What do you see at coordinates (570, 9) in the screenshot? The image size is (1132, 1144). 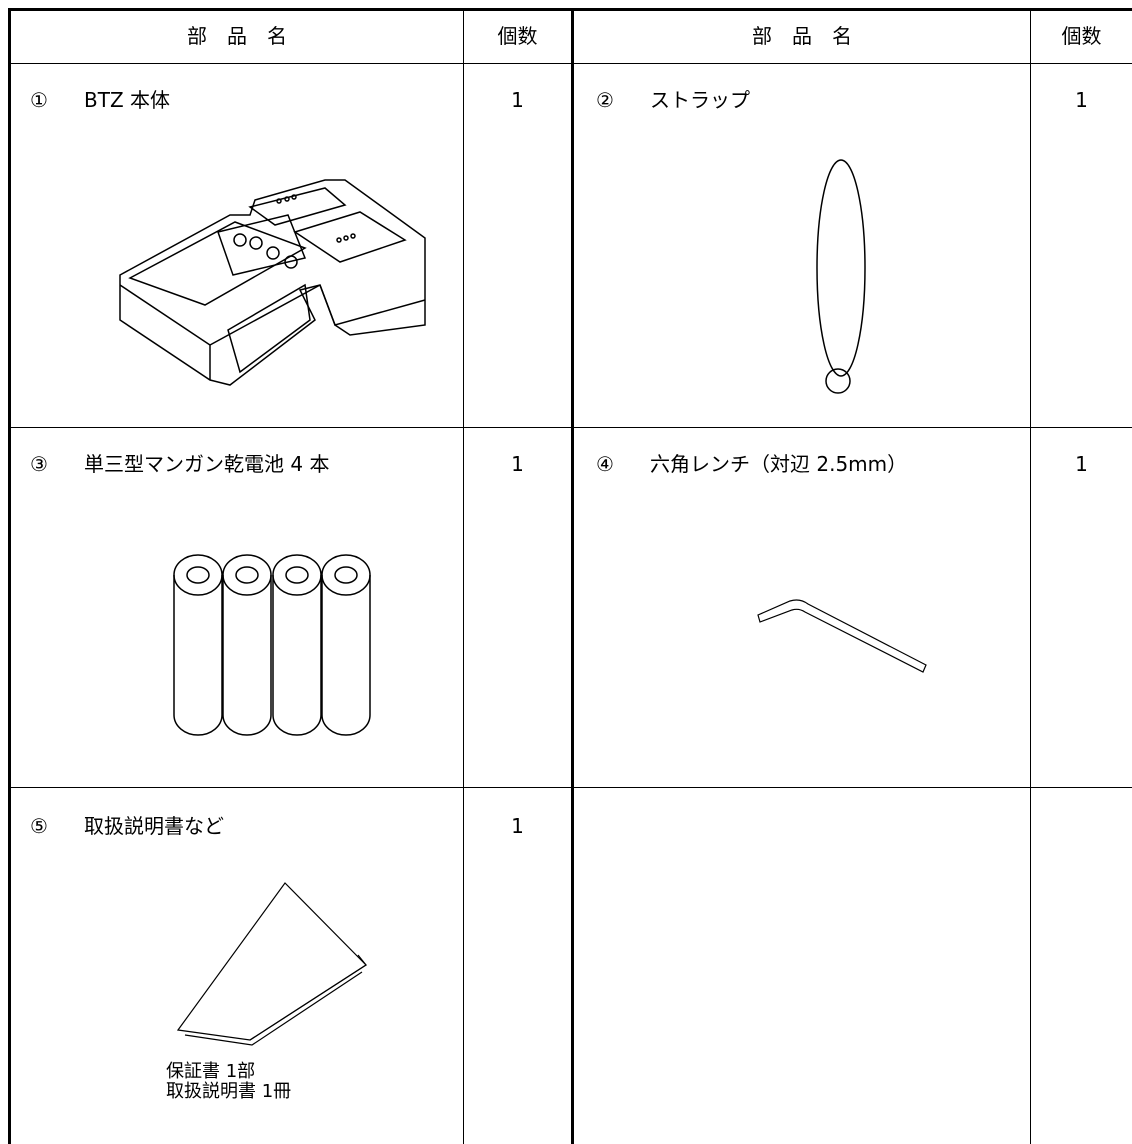 I see `border-top` at bounding box center [570, 9].